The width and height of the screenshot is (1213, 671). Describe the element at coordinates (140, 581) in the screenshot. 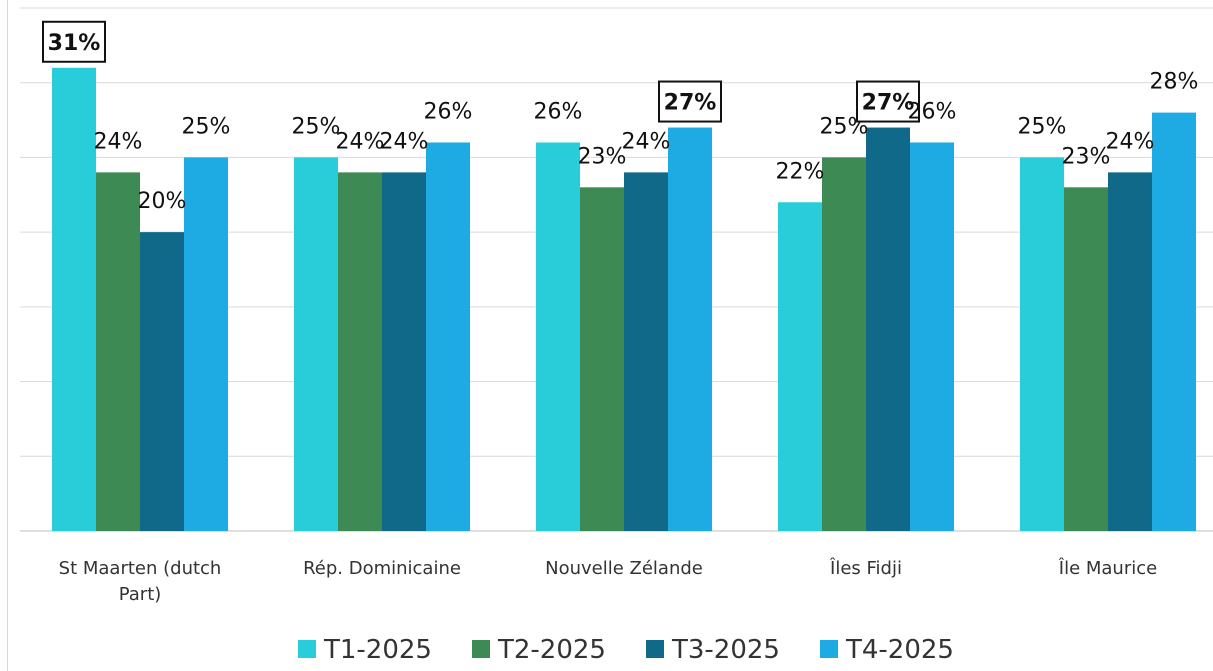

I see `category-label: St Maarten (dutch Part)` at that location.